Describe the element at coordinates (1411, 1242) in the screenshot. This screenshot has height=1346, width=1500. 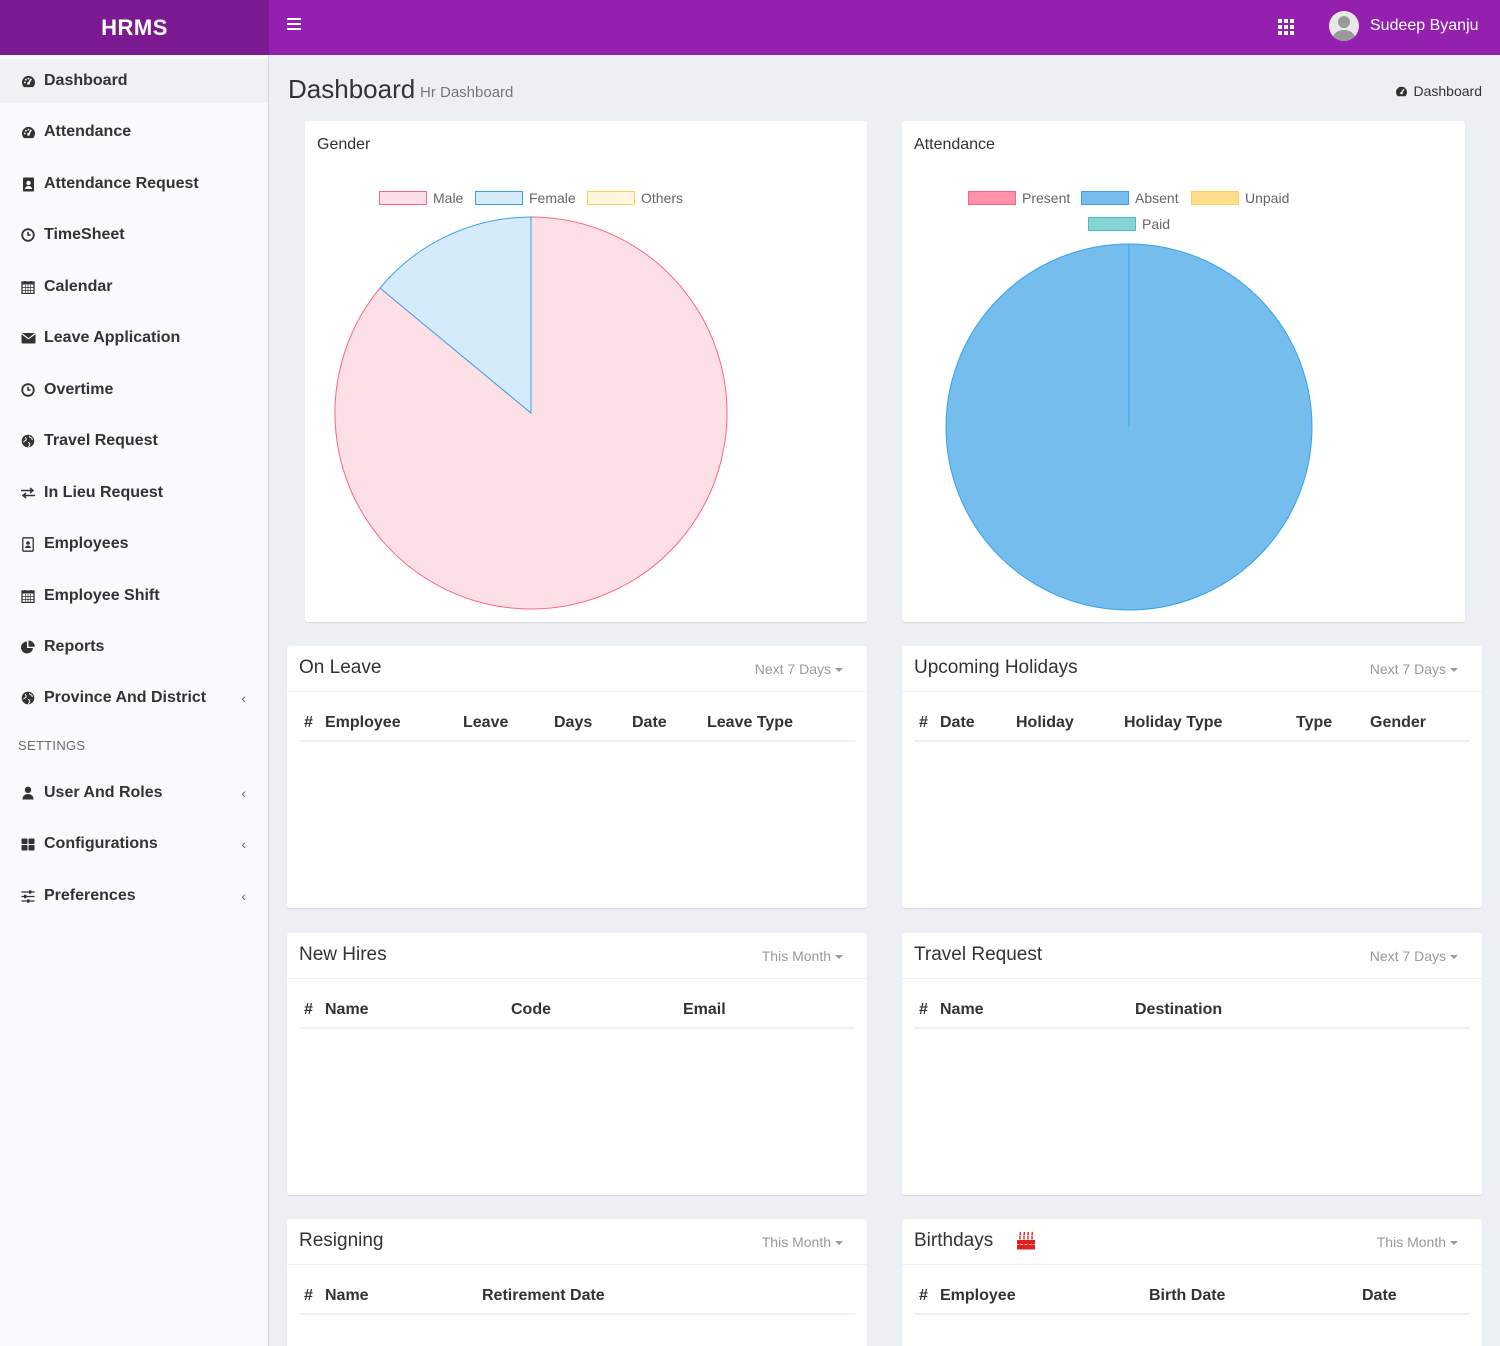
I see `period-dropdown-label: This Month` at that location.